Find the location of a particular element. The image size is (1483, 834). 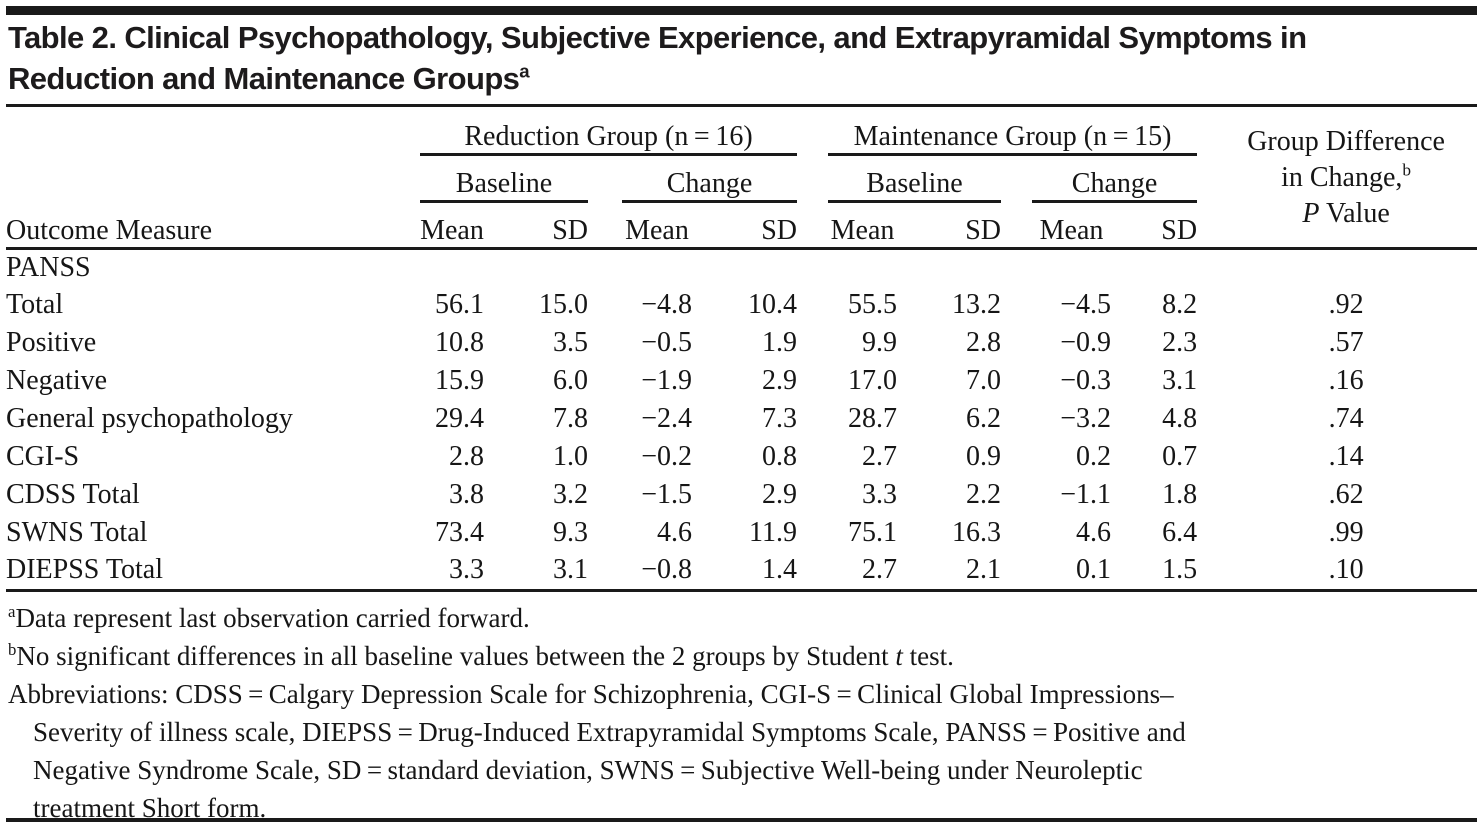

pvalue-superscript-b: b is located at coordinates (1407, 170).